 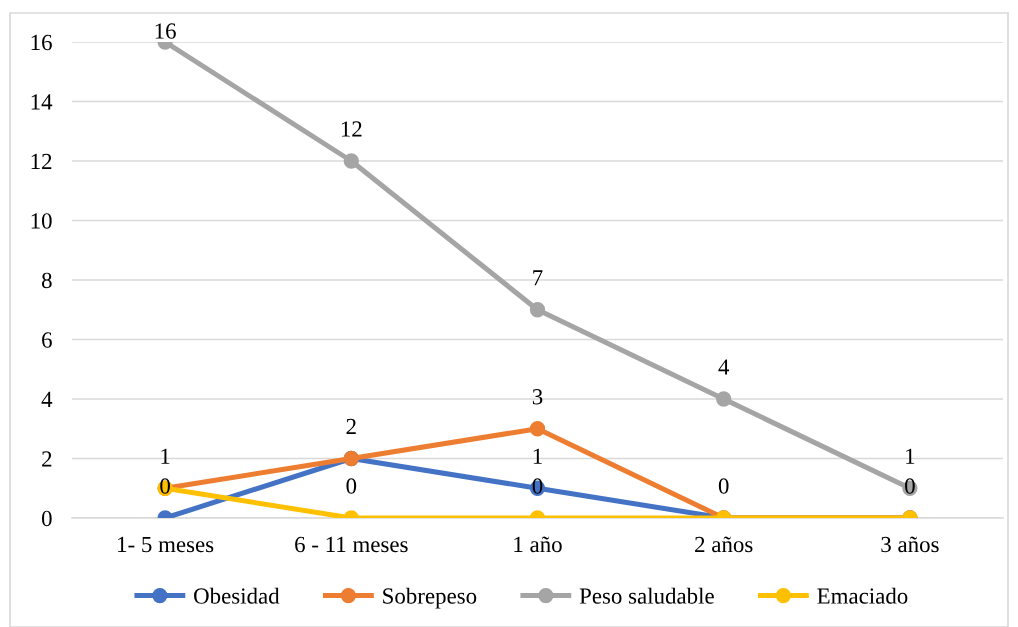 What do you see at coordinates (351, 129) in the screenshot?
I see `data-label: 12` at bounding box center [351, 129].